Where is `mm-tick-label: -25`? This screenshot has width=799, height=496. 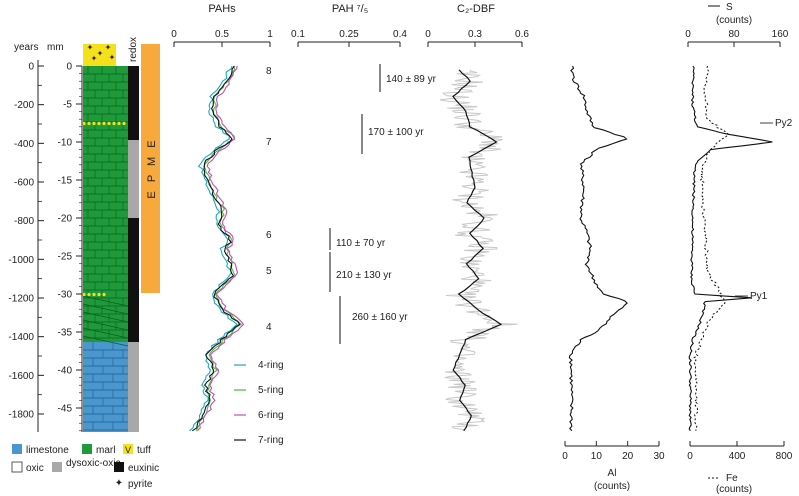
mm-tick-label: -25 is located at coordinates (65, 257).